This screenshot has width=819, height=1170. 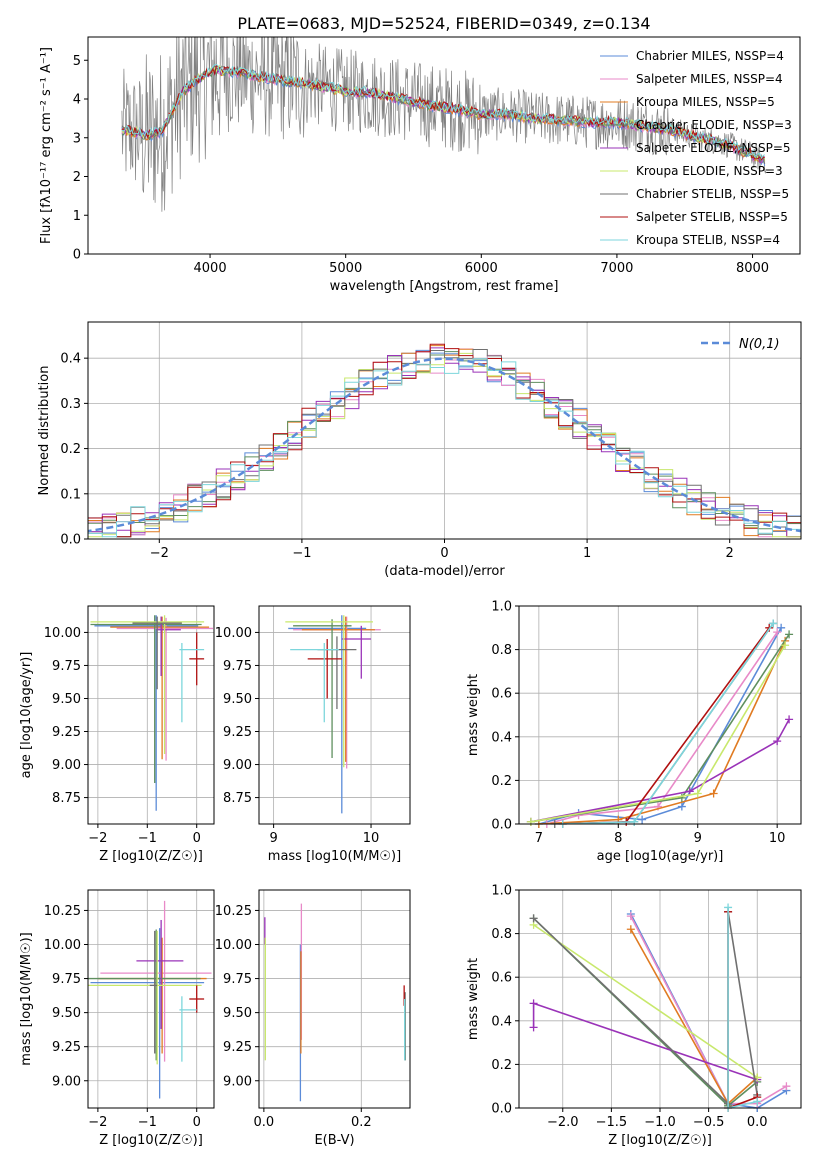 What do you see at coordinates (44, 431) in the screenshot?
I see `y-axis-label: Normed distribution` at bounding box center [44, 431].